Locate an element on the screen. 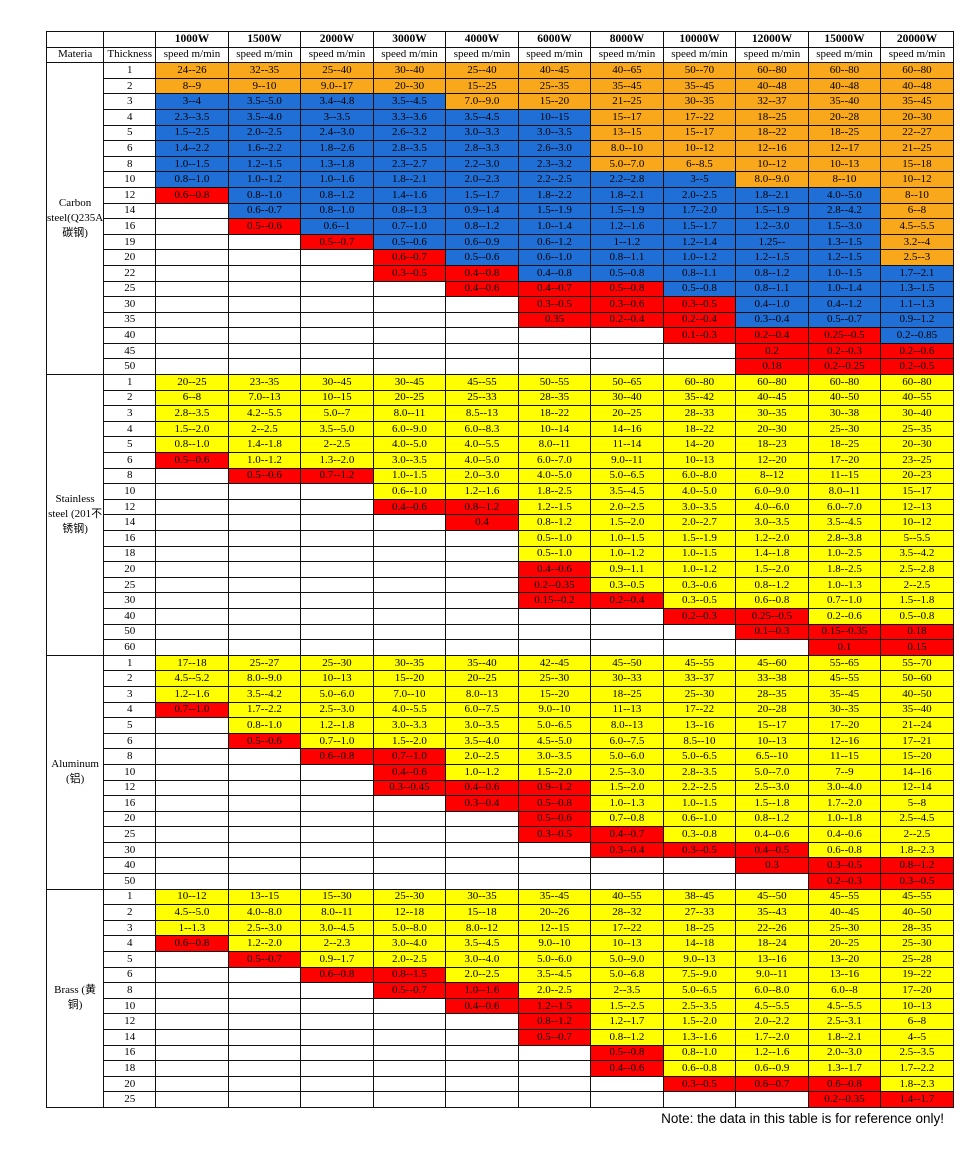 Image resolution: width=980 pixels, height=1153 pixels. speed-cell: 40--65 is located at coordinates (627, 70).